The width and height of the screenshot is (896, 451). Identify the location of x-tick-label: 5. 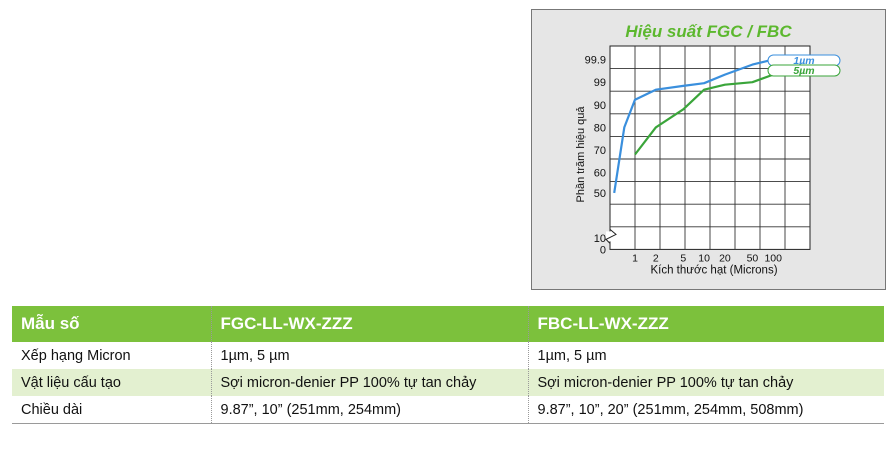
(683, 258).